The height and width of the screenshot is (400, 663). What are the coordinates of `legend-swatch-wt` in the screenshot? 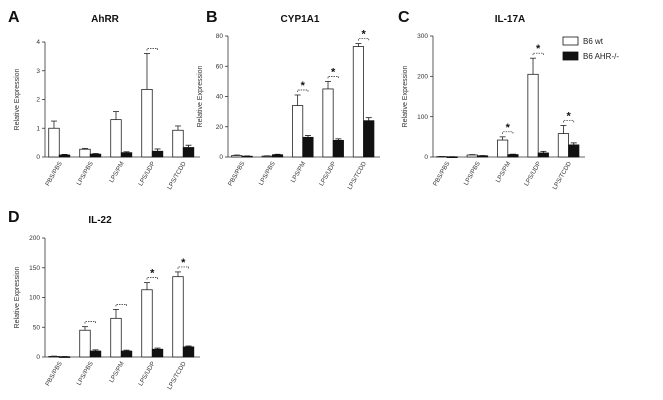 It's located at (570, 41).